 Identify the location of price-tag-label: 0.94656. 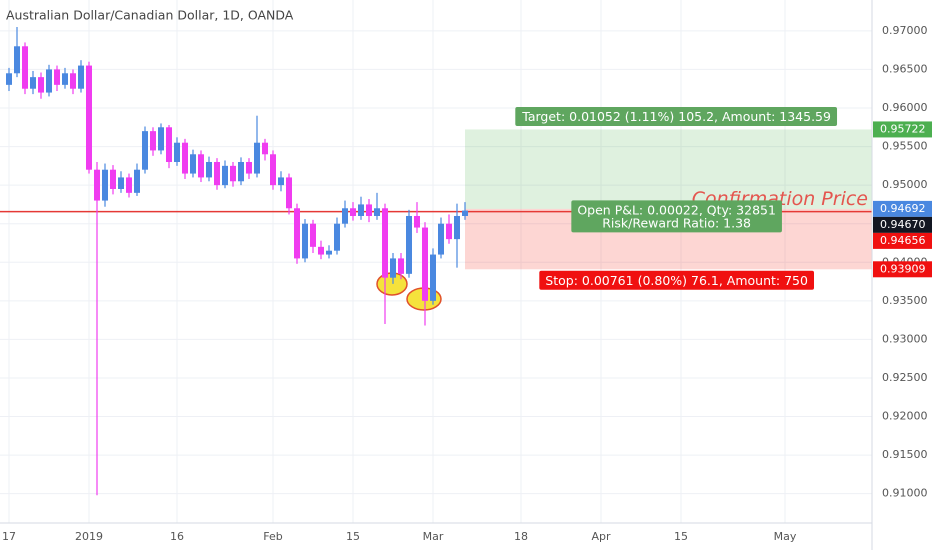
(903, 240).